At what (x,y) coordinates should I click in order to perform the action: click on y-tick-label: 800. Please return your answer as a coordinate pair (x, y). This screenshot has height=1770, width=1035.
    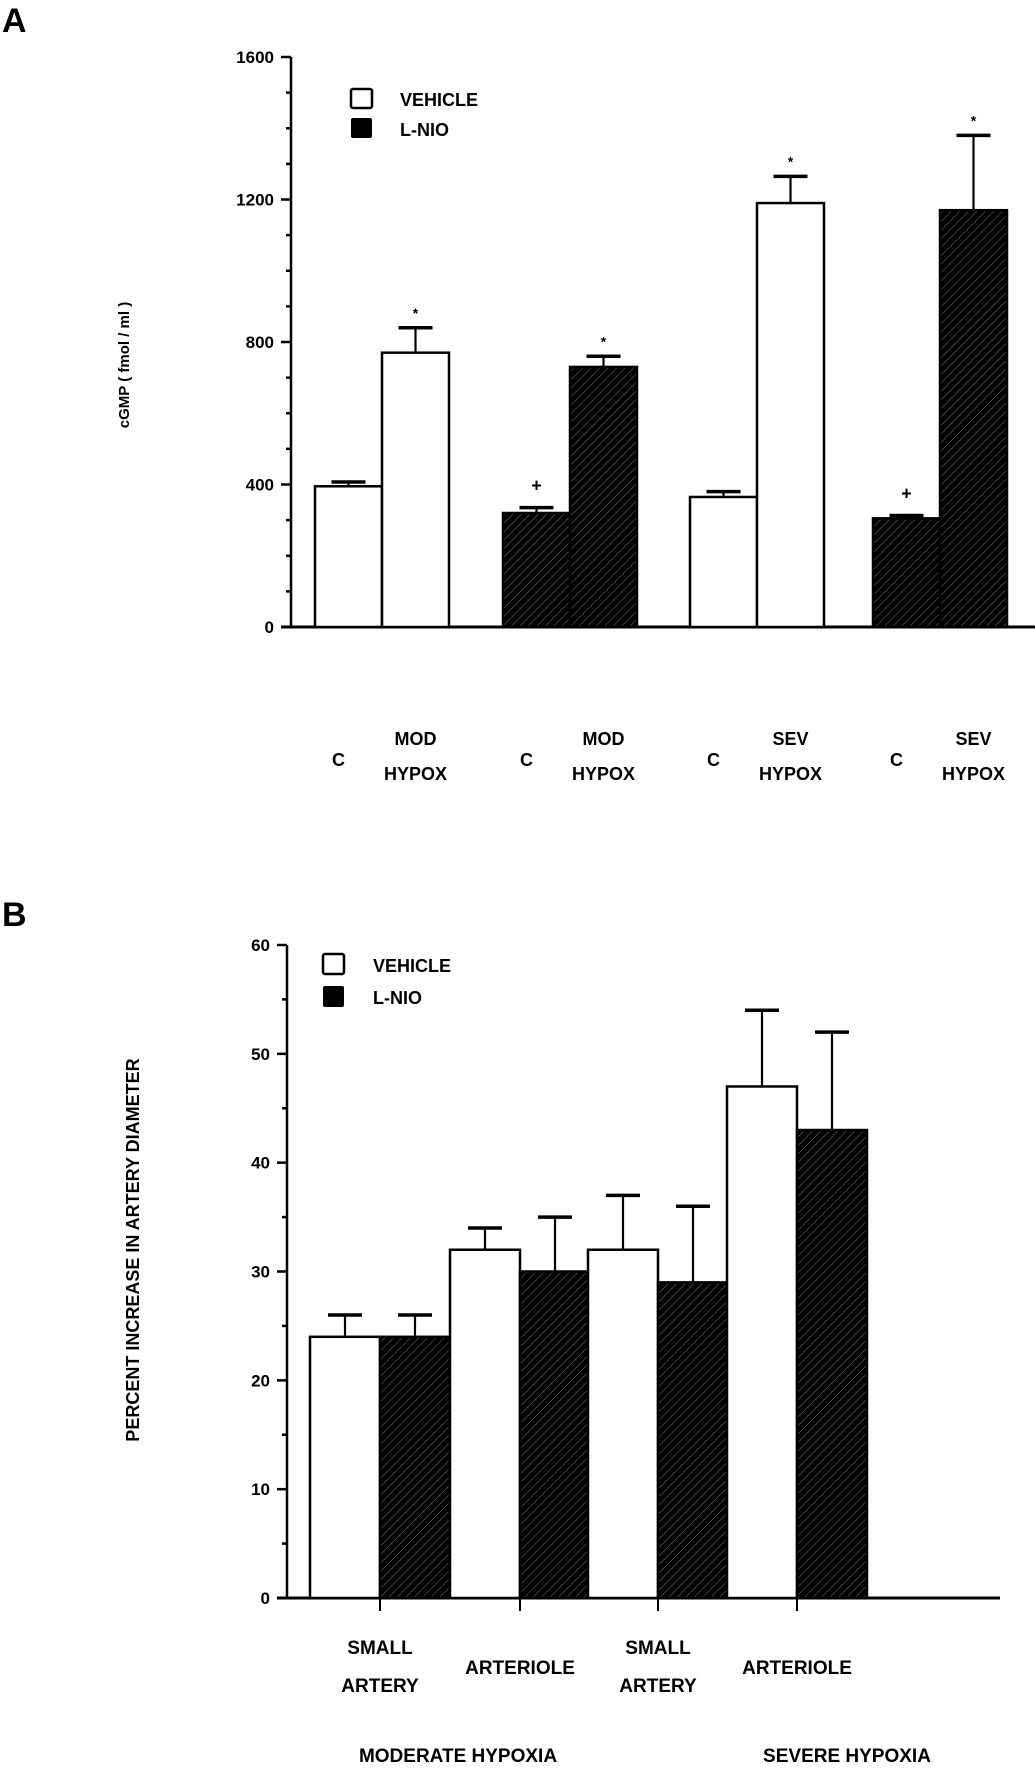
    Looking at the image, I should click on (260, 342).